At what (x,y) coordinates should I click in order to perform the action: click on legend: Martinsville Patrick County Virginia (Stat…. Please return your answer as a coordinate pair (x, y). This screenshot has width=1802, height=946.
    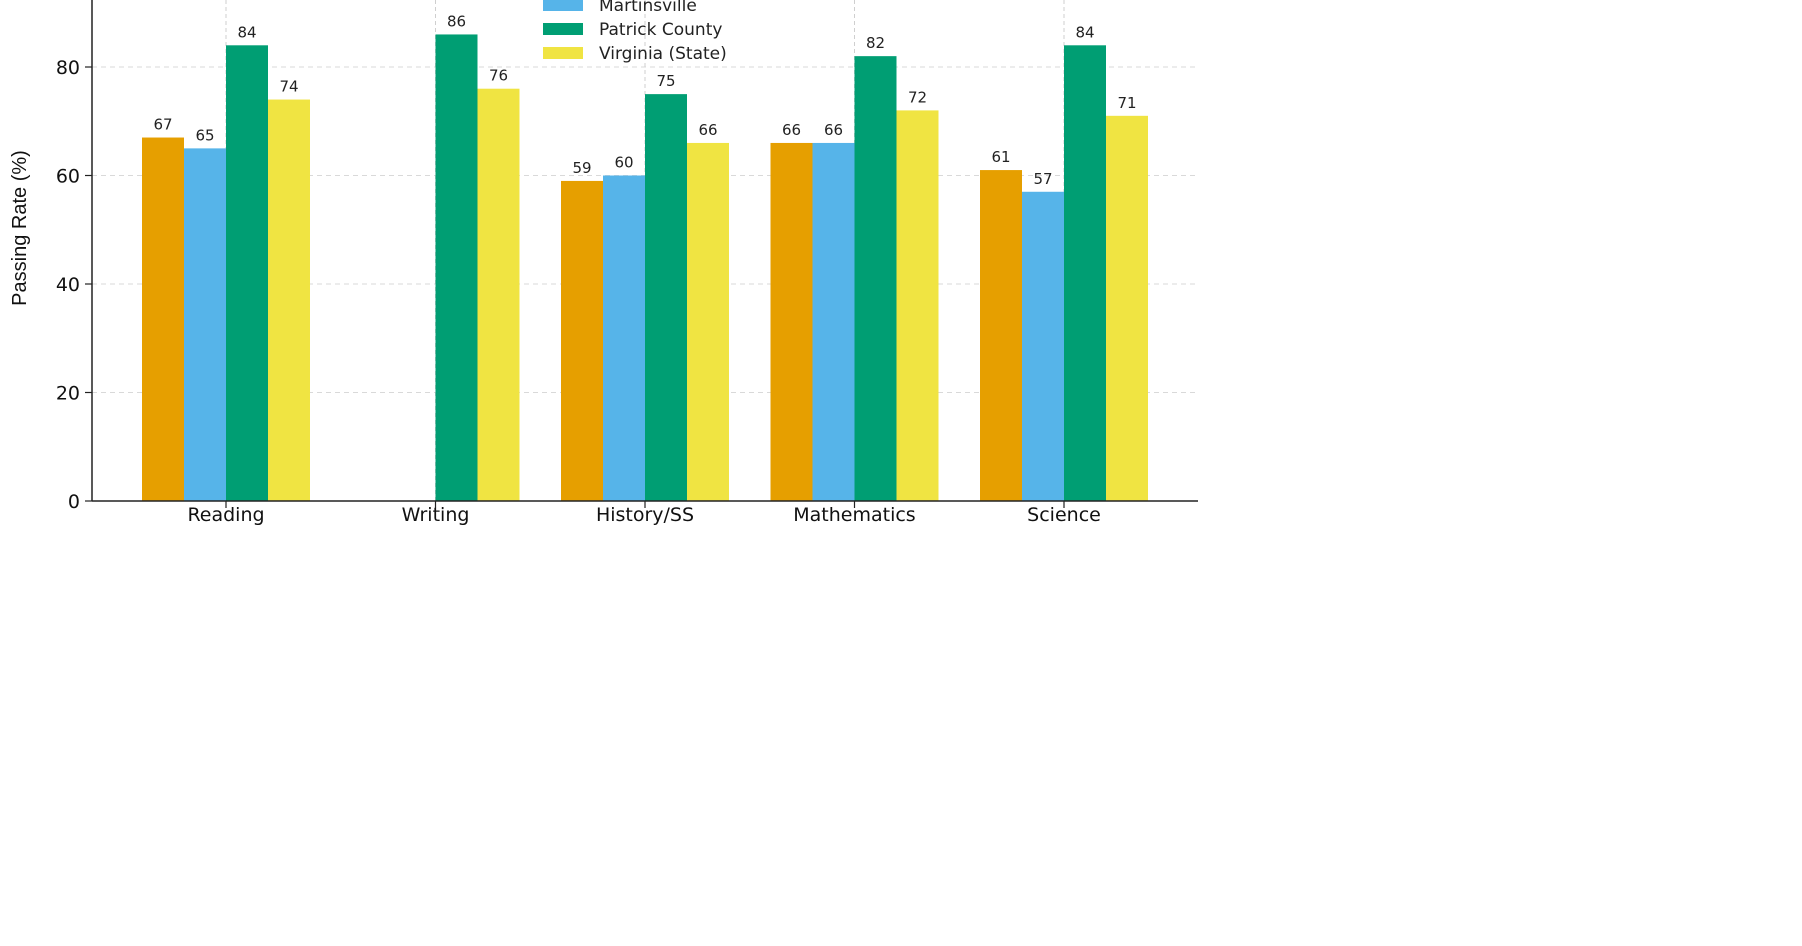
    Looking at the image, I should click on (635, 32).